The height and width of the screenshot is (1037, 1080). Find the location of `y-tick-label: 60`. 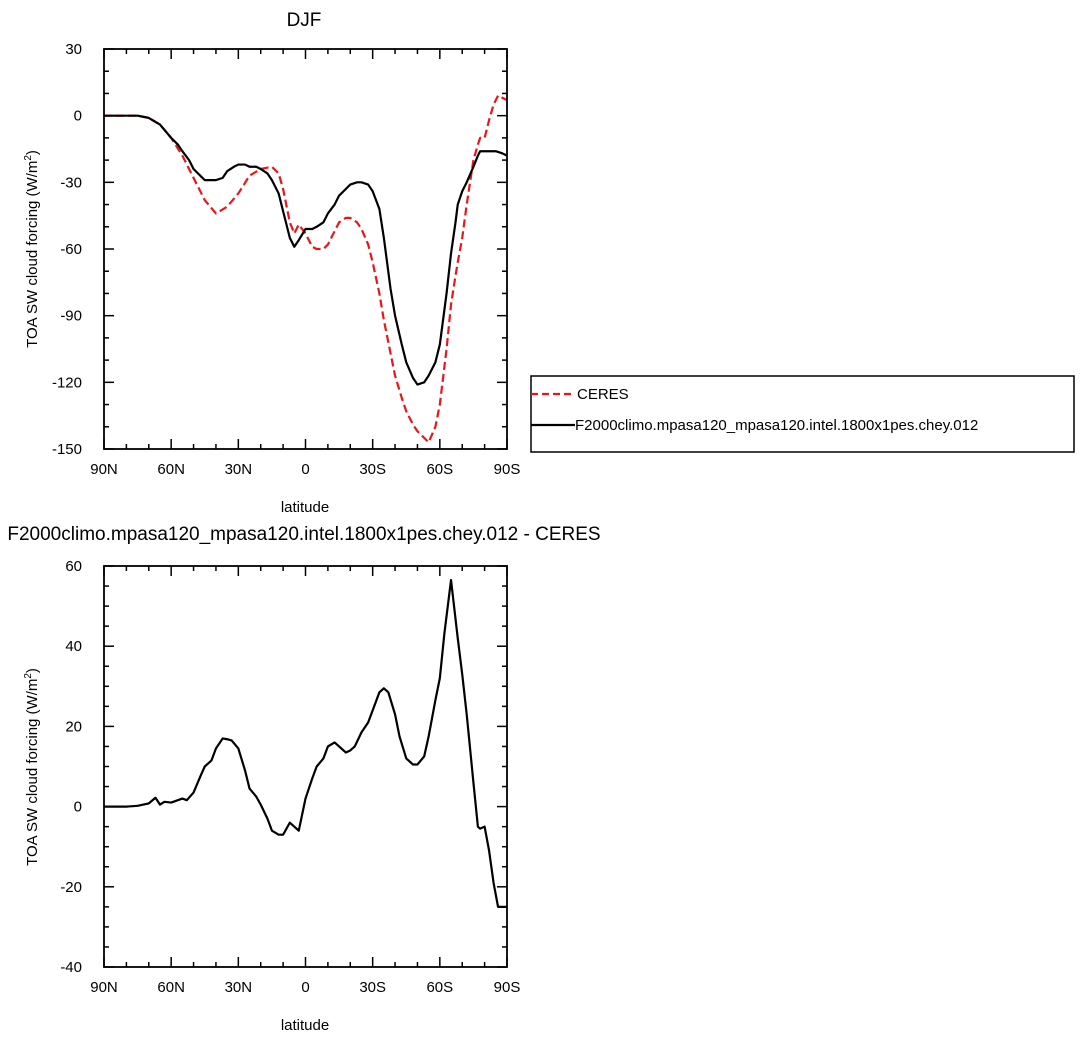

y-tick-label: 60 is located at coordinates (73, 566).